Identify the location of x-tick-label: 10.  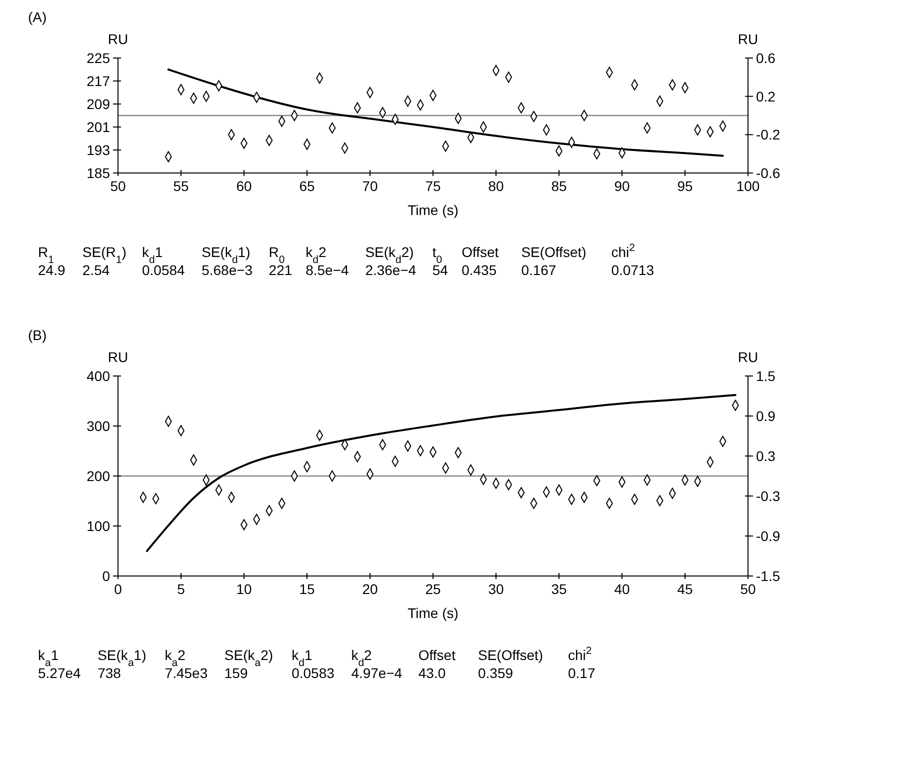
(244, 589).